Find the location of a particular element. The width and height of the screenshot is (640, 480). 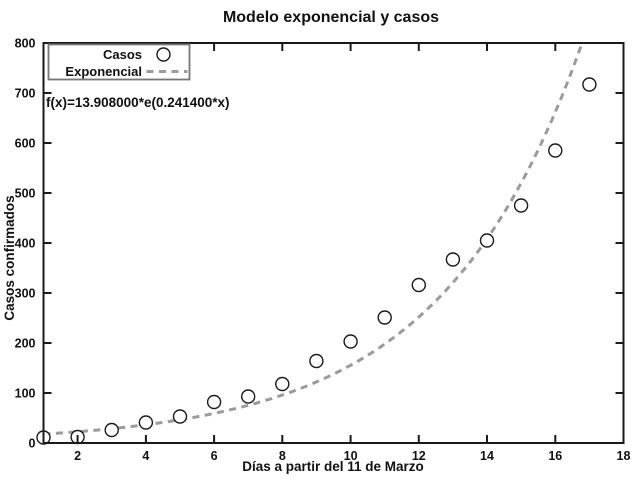

y-tick-label: 800 is located at coordinates (25, 44).